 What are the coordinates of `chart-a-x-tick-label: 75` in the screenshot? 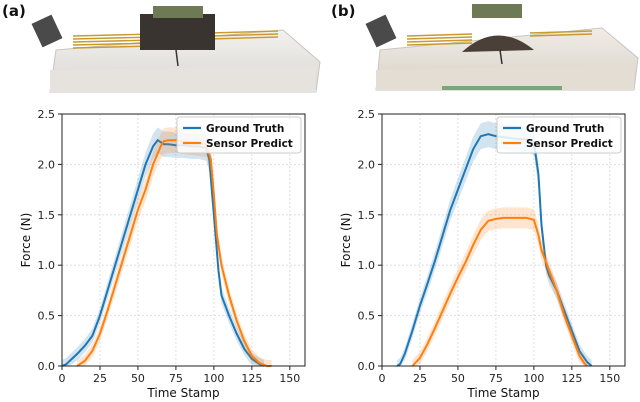 It's located at (176, 378).